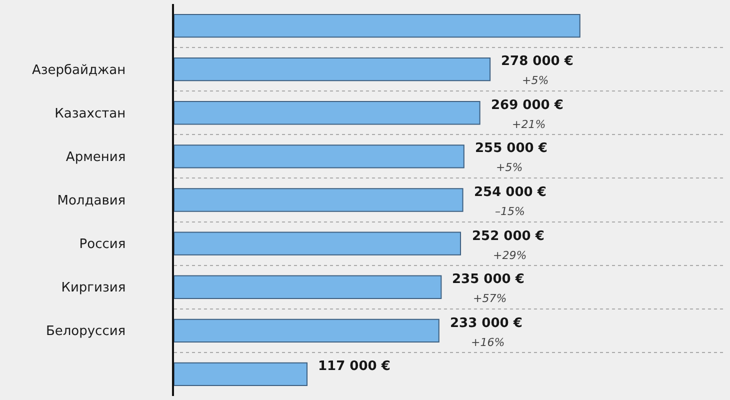 This screenshot has height=400, width=730. What do you see at coordinates (90, 114) in the screenshot?
I see `y-tick-label: Казахстан` at bounding box center [90, 114].